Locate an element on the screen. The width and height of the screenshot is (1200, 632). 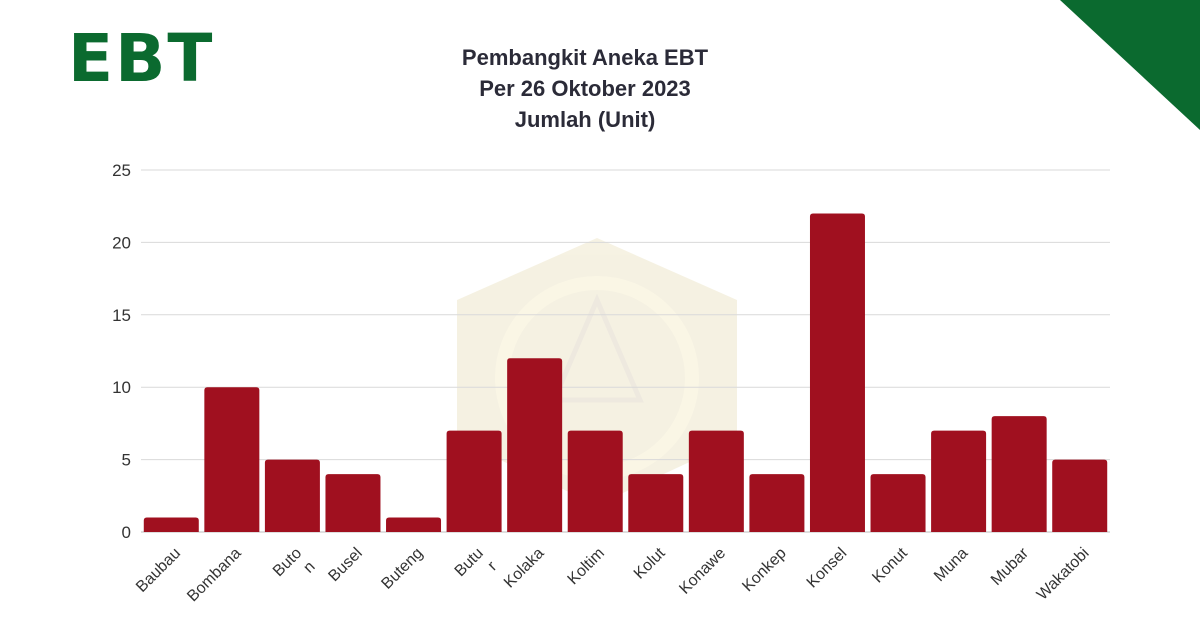
x-tick-label: Mubar is located at coordinates (1010, 566).